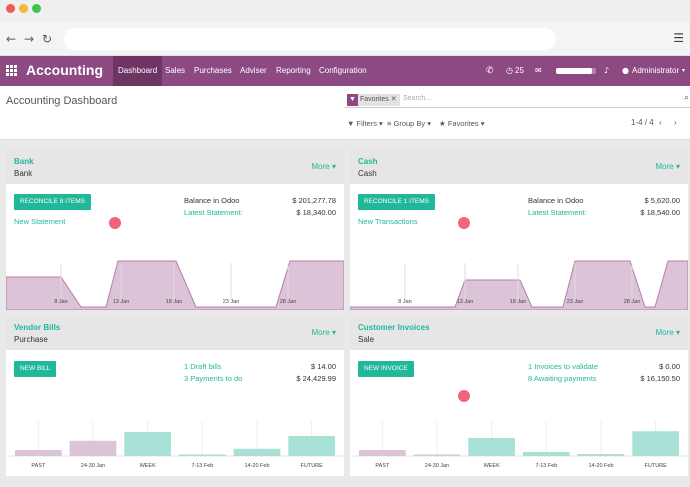 The width and height of the screenshot is (690, 487). I want to click on back-arrow-icon: ←, so click(11, 39).